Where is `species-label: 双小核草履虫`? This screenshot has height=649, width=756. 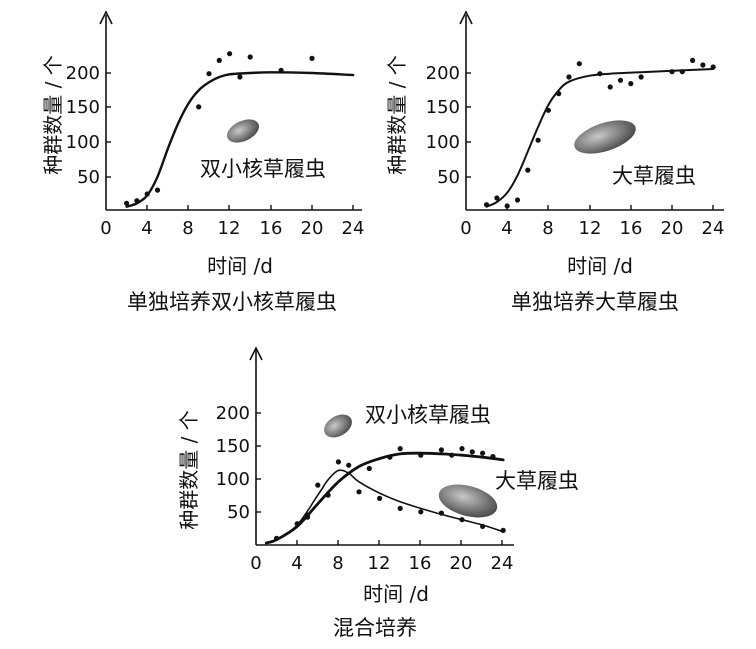 species-label: 双小核草履虫 is located at coordinates (263, 169).